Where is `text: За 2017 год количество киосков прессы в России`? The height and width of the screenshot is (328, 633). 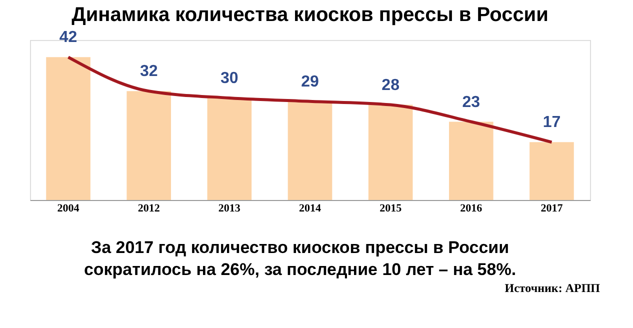
text: За 2017 год количество киосков прессы в России is located at coordinates (300, 247).